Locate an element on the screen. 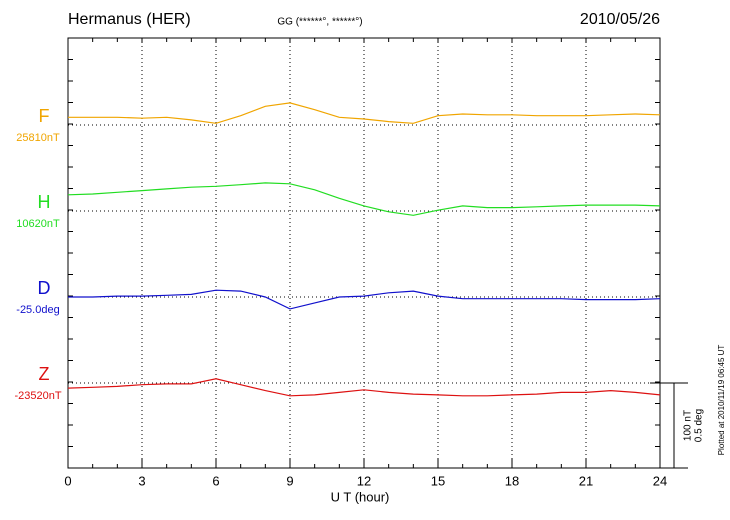 This screenshot has height=520, width=730. footnote: Plotted at 2010/11/19 06:45 UT is located at coordinates (721, 400).